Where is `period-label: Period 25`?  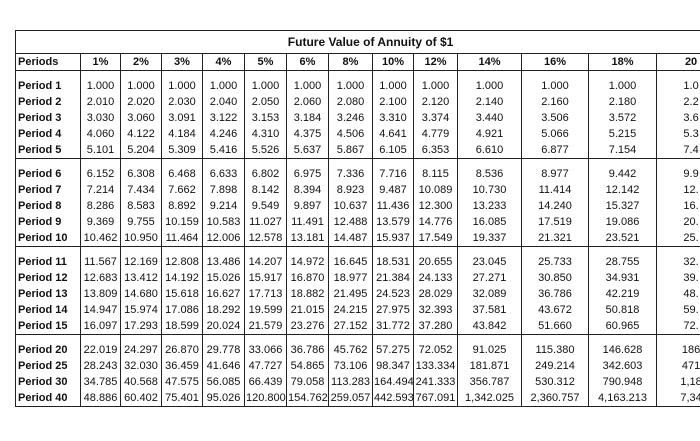 period-label: Period 25 is located at coordinates (48, 366).